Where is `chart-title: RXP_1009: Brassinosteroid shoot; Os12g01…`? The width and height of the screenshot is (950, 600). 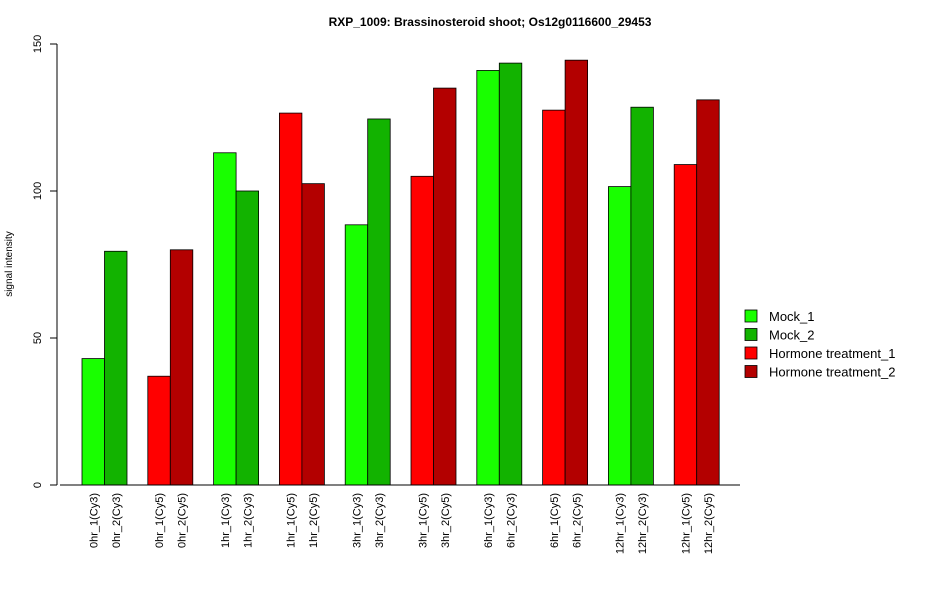
chart-title: RXP_1009: Brassinosteroid shoot; Os12g01… is located at coordinates (490, 22).